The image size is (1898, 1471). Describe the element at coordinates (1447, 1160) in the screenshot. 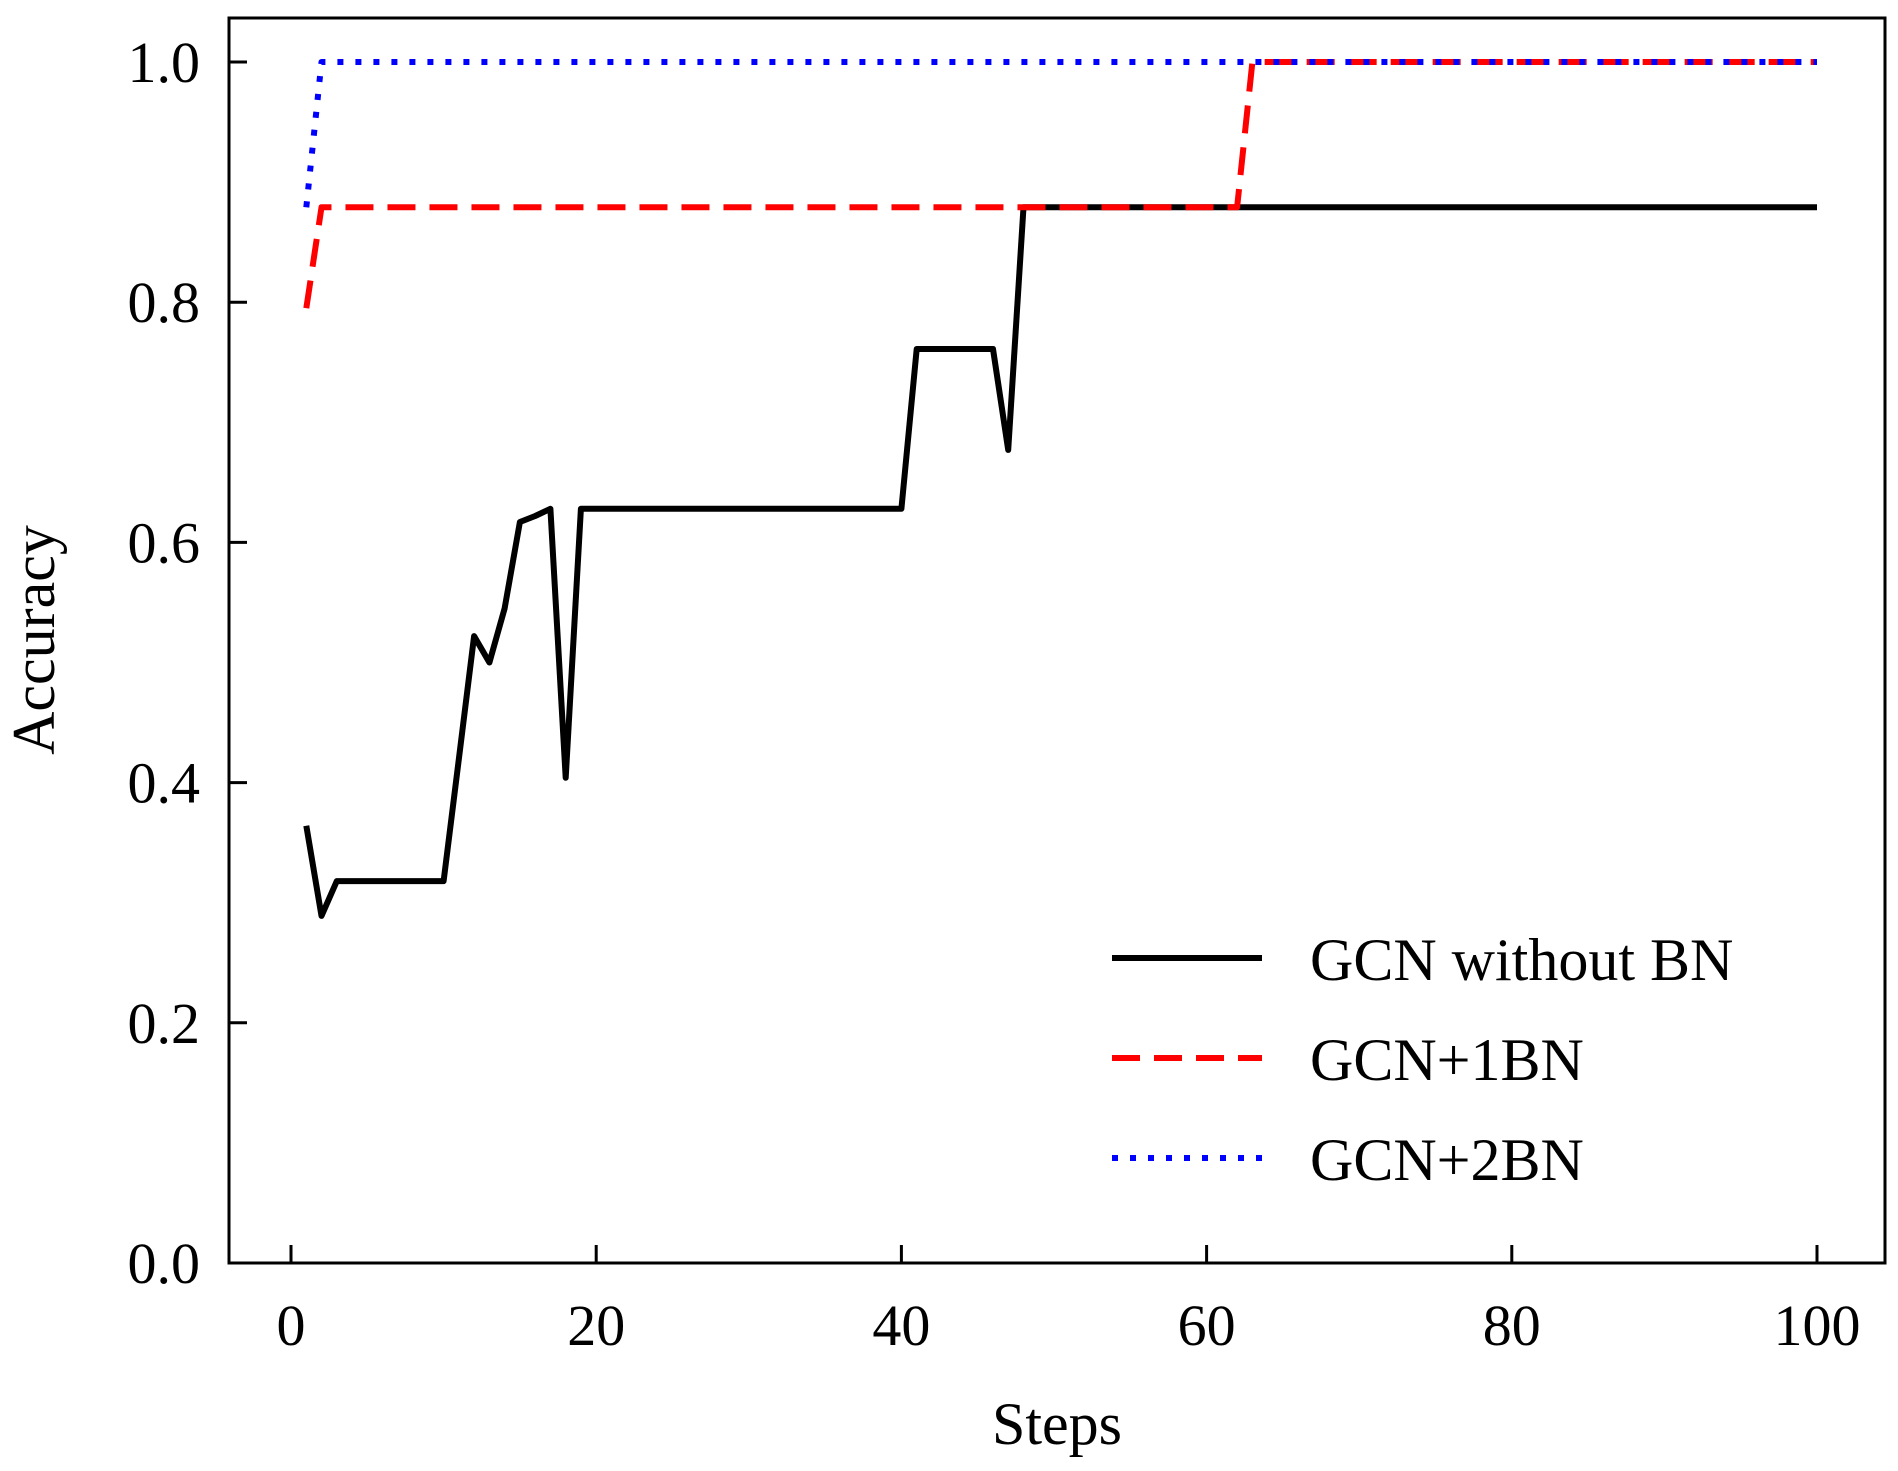

I see `legend-label-gcn-2bn: GCN+2BN` at that location.